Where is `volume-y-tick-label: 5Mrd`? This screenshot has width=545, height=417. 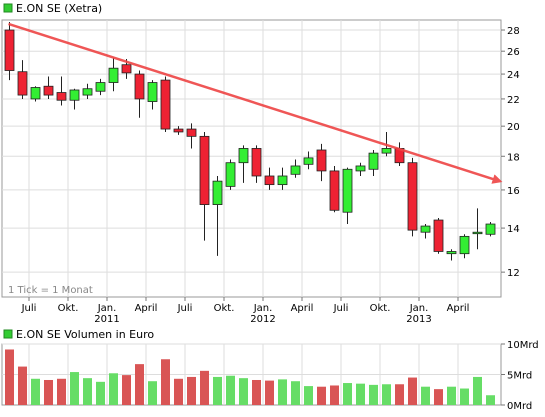
volume-y-tick-label: 5Mrd is located at coordinates (519, 376).